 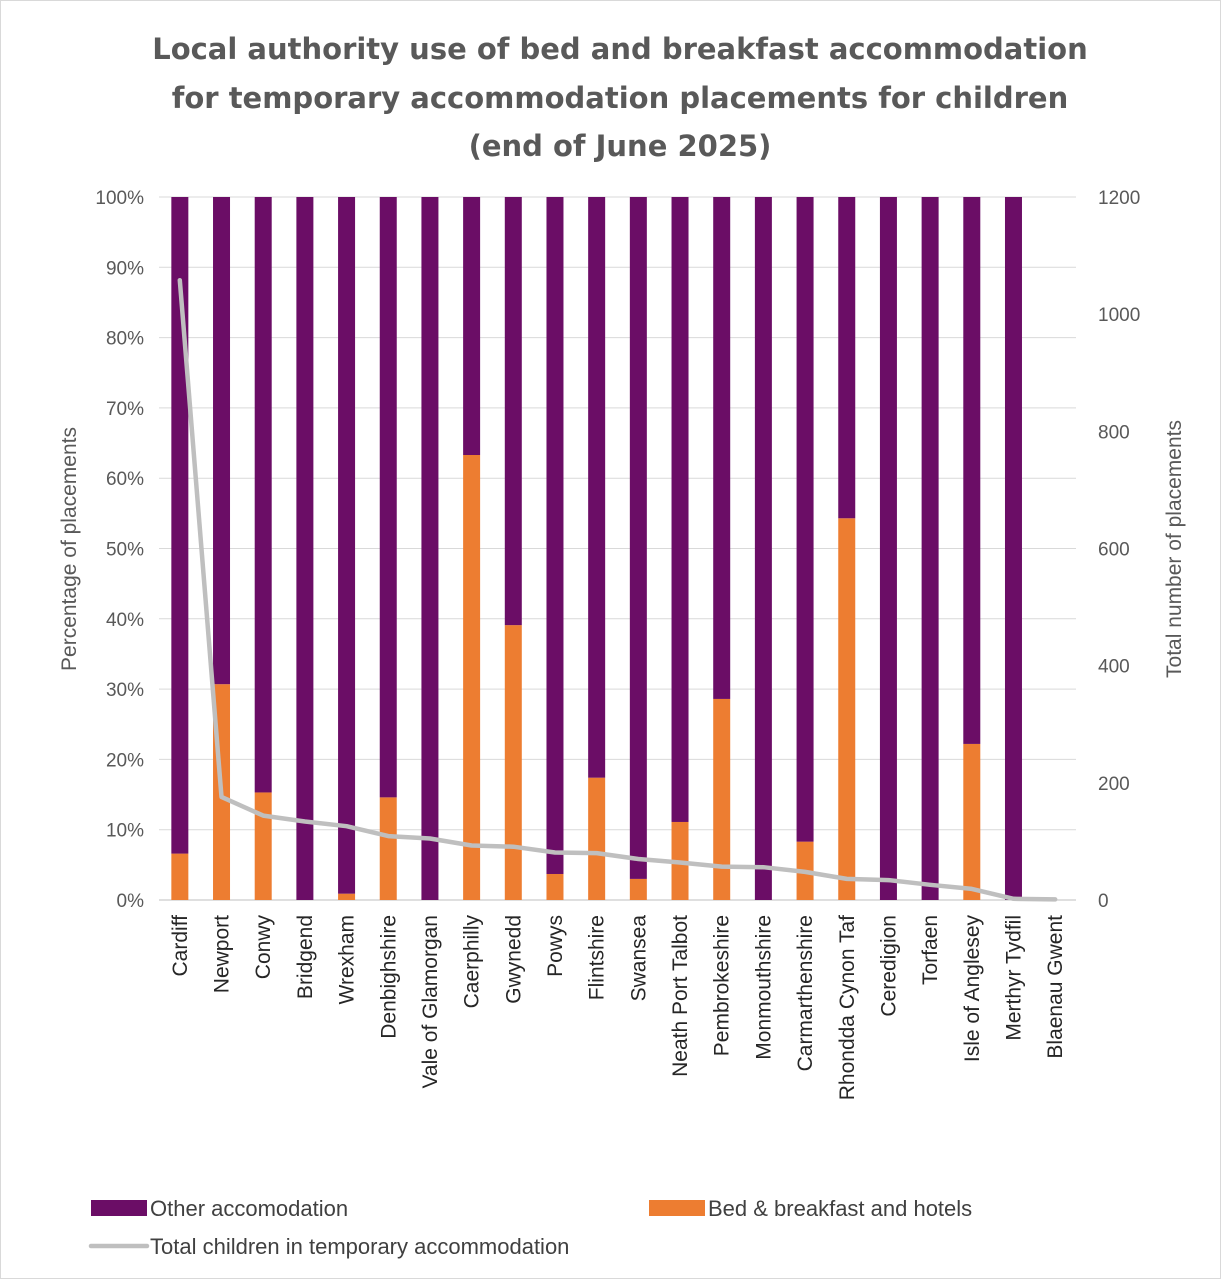 What do you see at coordinates (677, 1208) in the screenshot?
I see `legend-swatch-bed-breakfast` at bounding box center [677, 1208].